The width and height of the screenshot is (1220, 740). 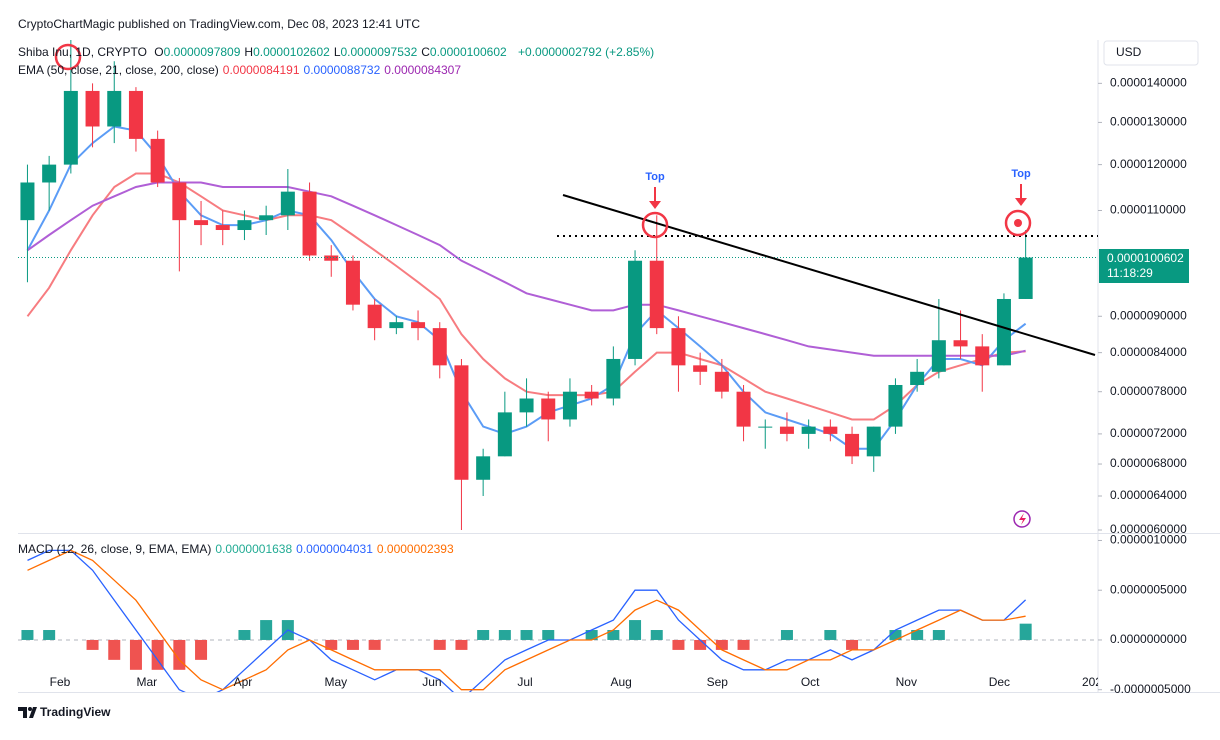 What do you see at coordinates (1148, 433) in the screenshot?
I see `y-tick-label: 0.0000072000` at bounding box center [1148, 433].